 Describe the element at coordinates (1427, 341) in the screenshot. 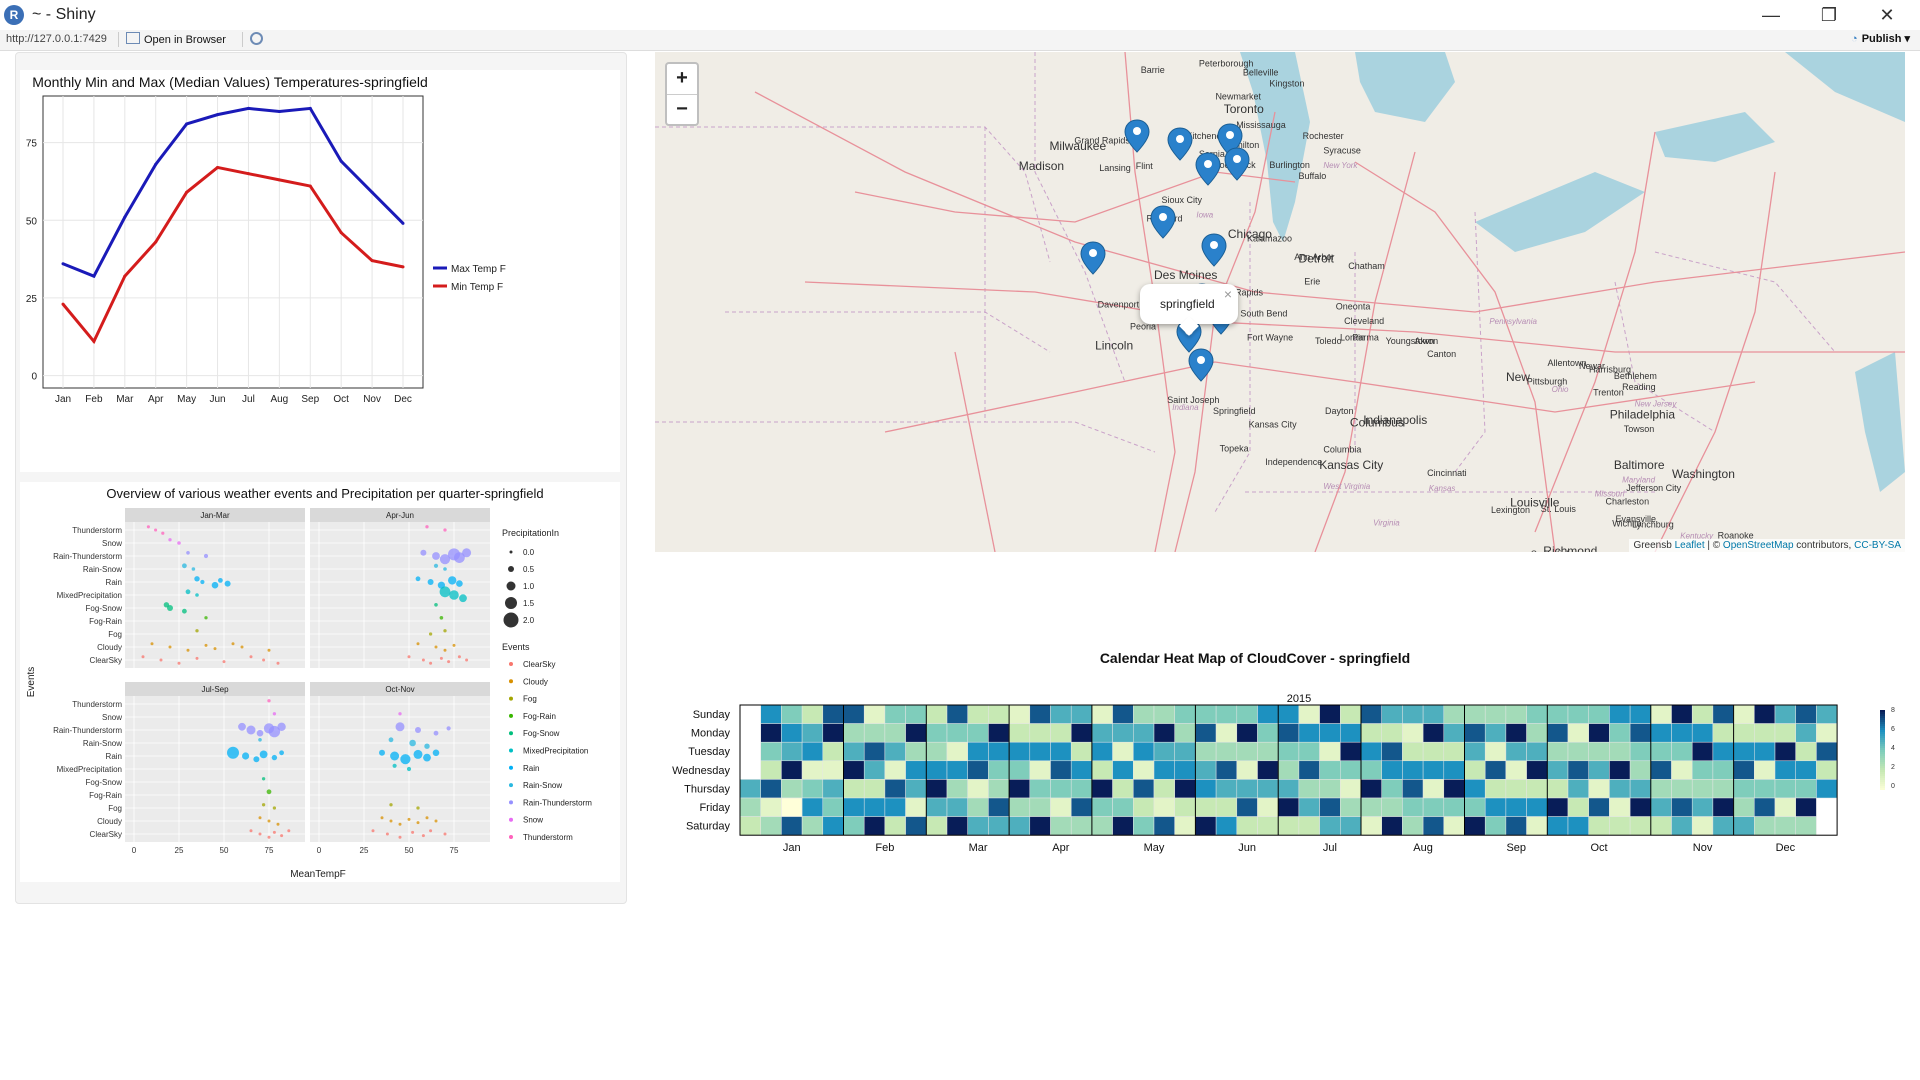

I see `map-label: Akron` at that location.